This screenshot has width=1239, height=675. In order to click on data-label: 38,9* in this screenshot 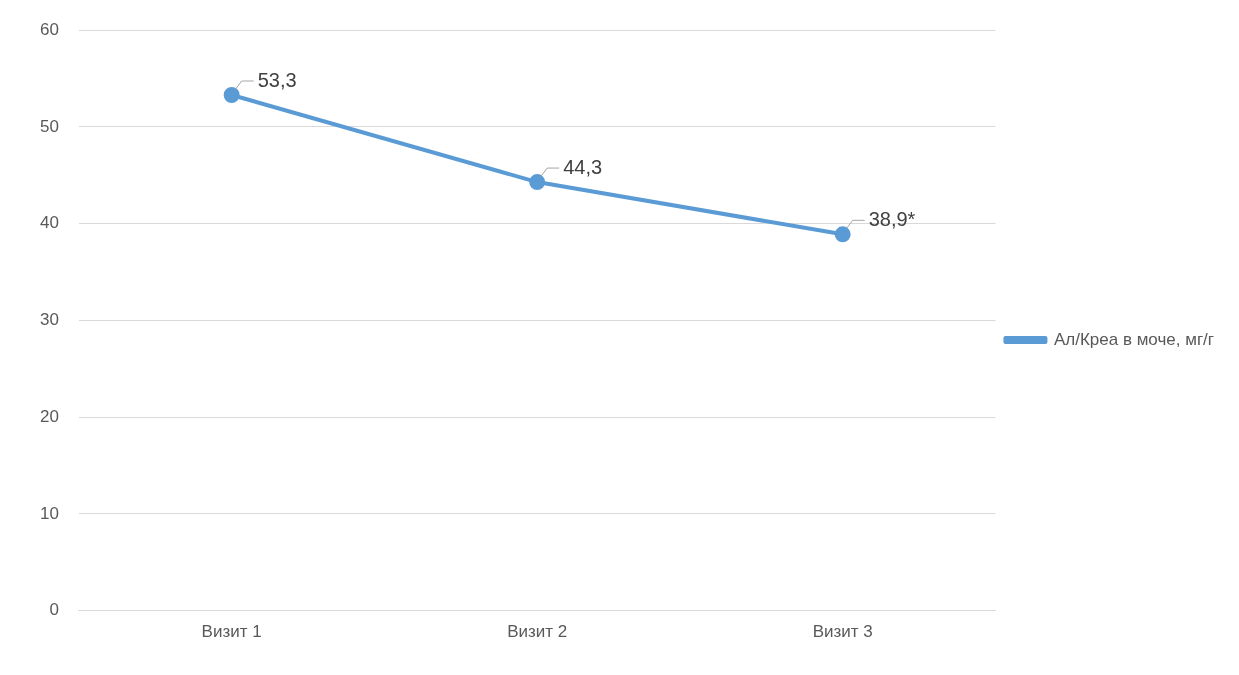, I will do `click(892, 218)`.